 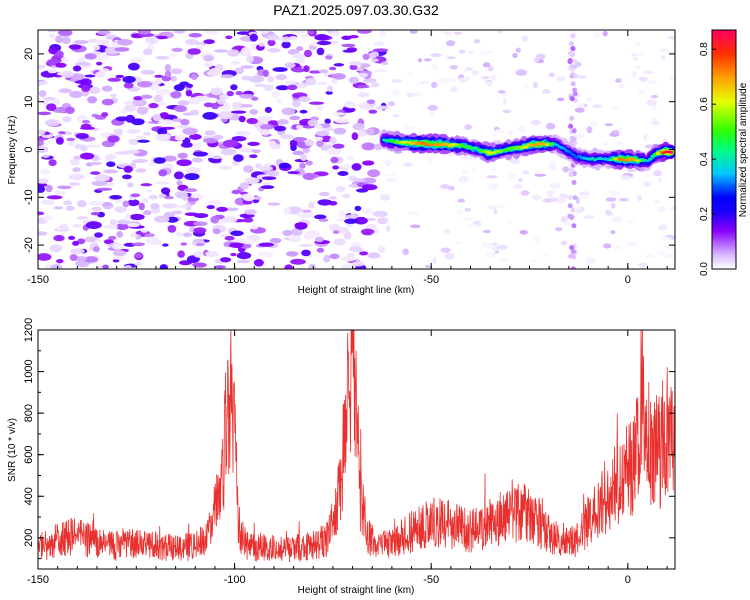 I want to click on figure-title: PAZ1.2025.097.03.30.G32, so click(x=356, y=10).